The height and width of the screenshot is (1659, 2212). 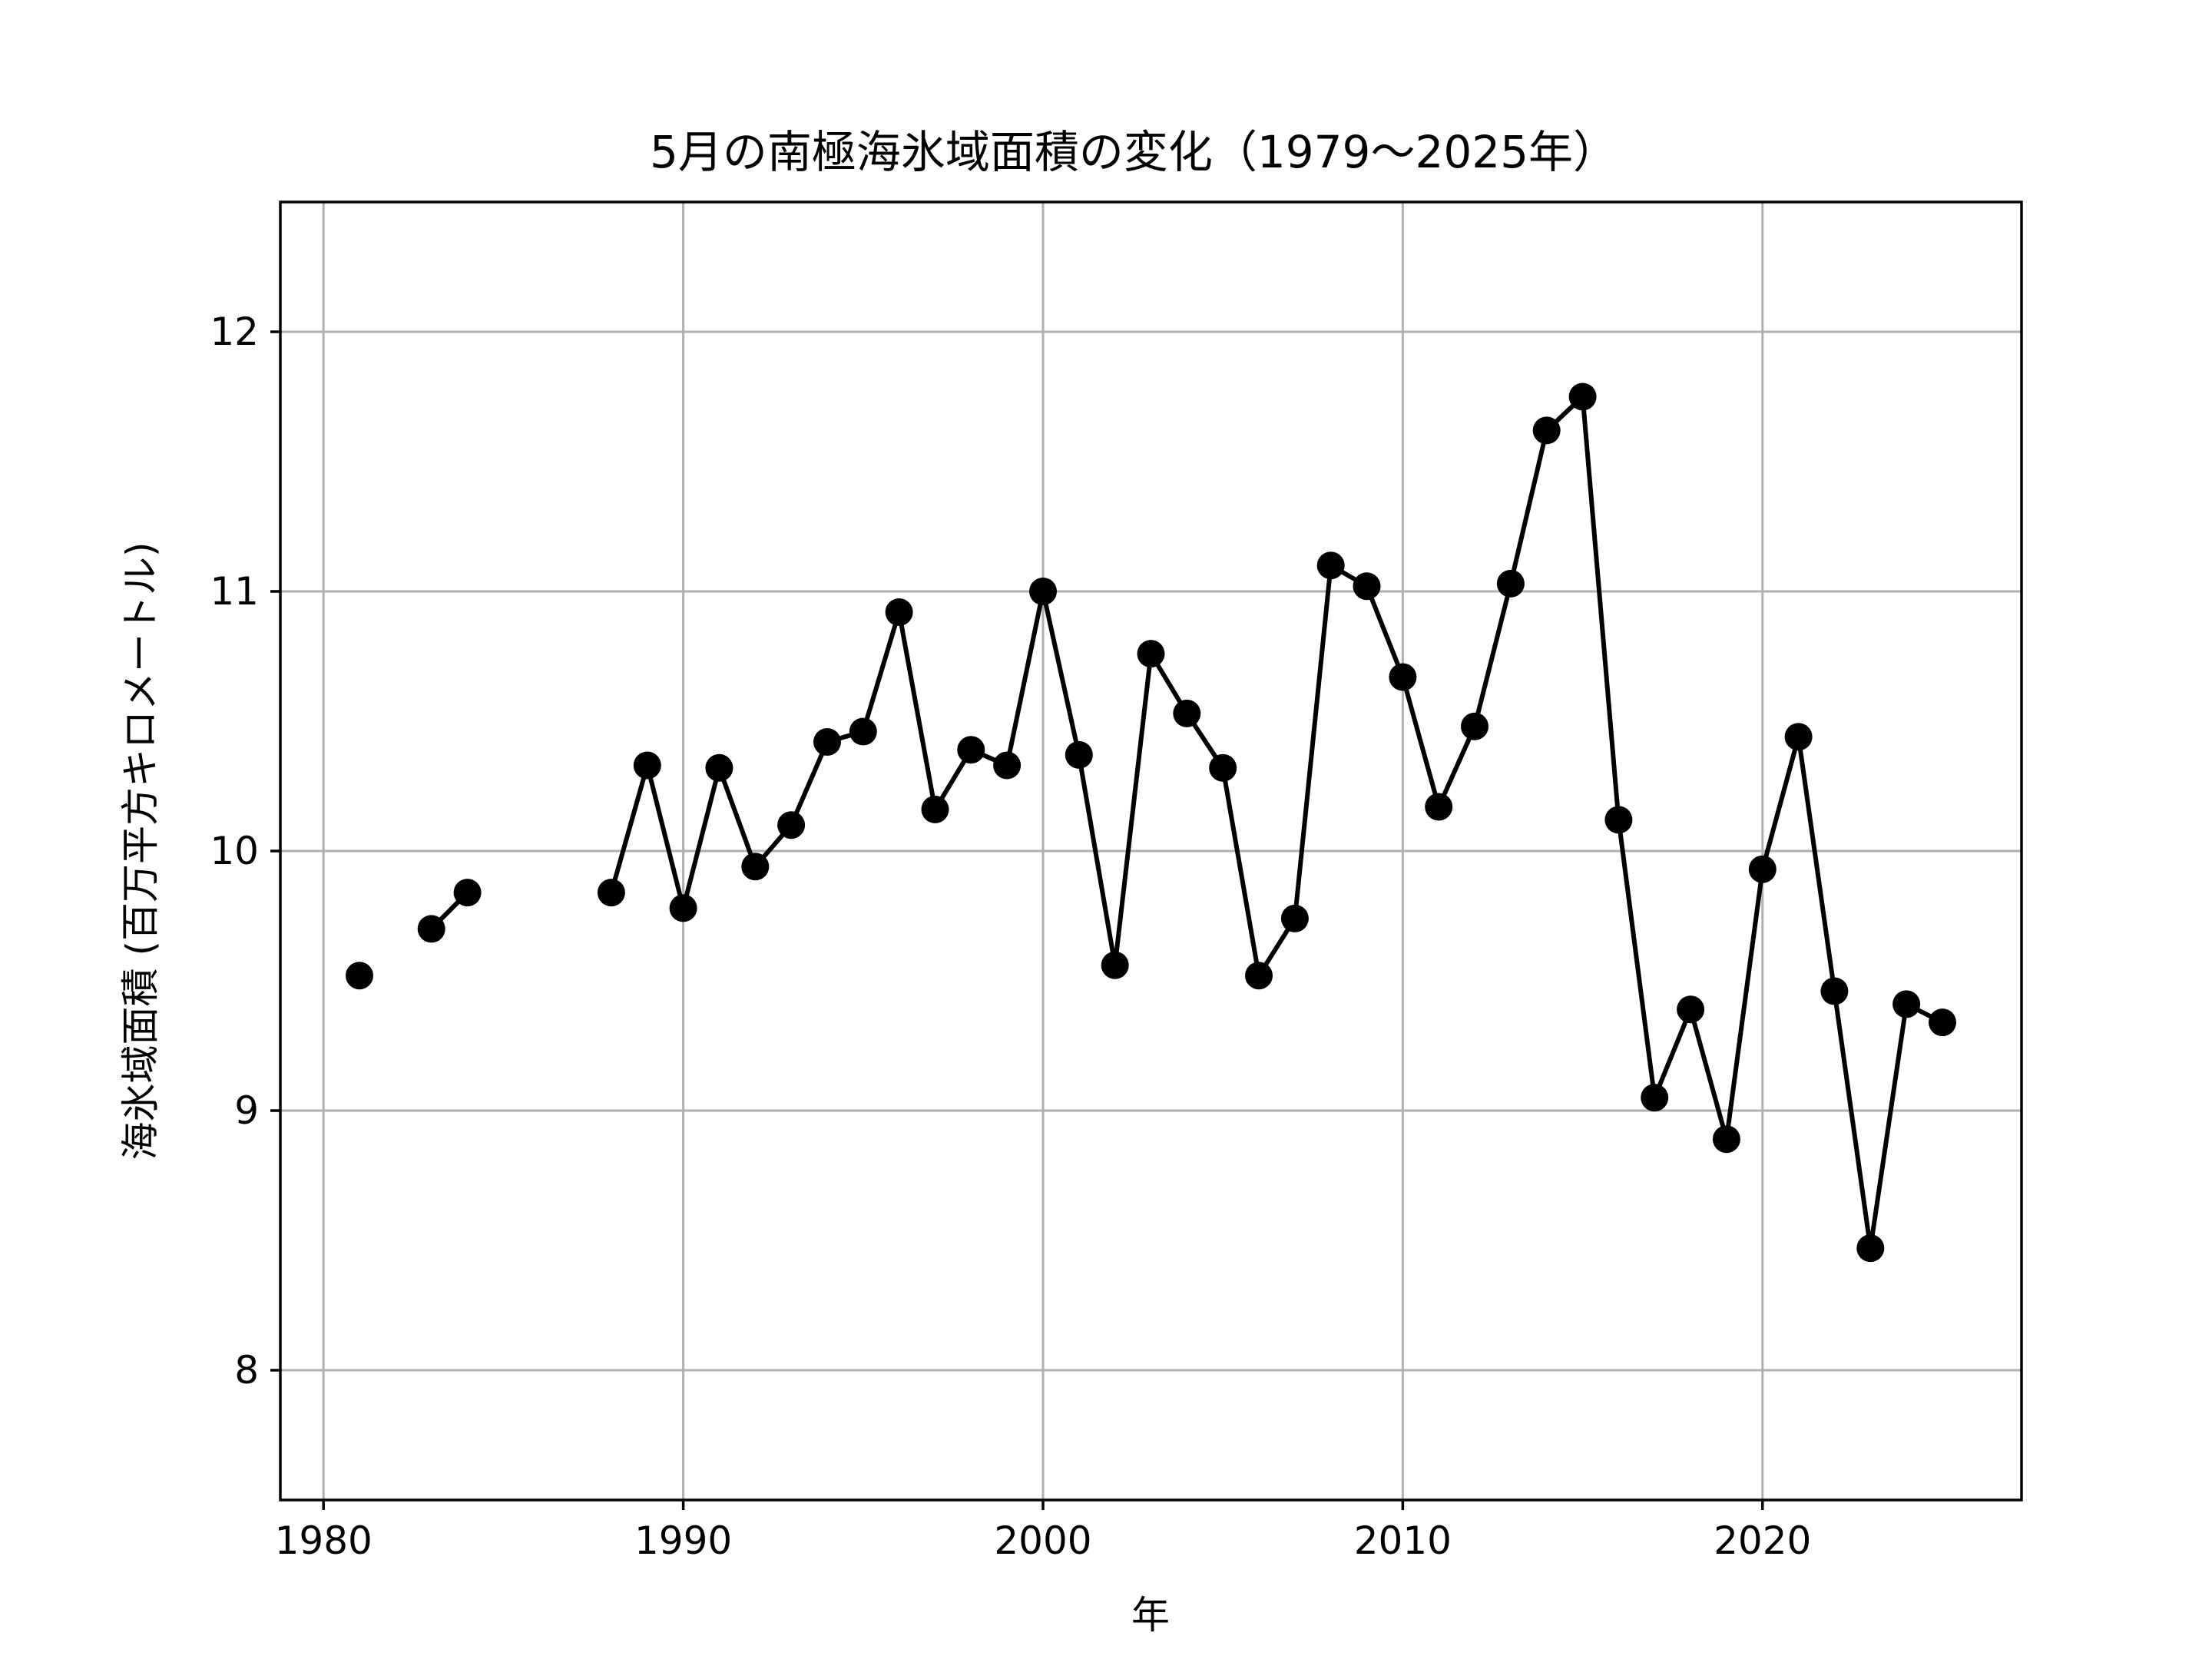 I want to click on y-tick-label: 10, so click(x=234, y=851).